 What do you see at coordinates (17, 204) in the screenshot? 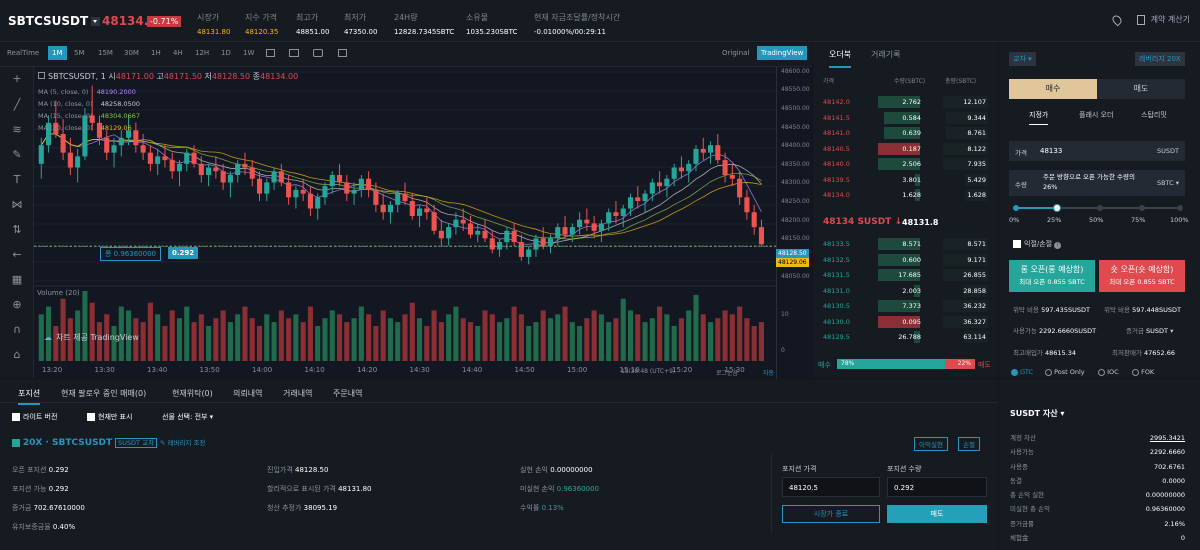
I see `pattern-icon: ⋈` at bounding box center [17, 204].